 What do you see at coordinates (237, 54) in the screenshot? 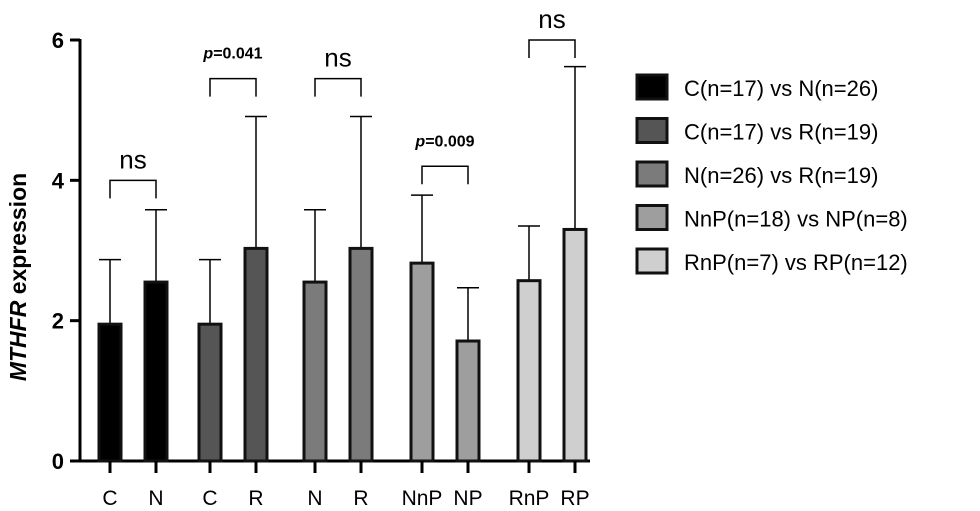
I see `p-value-number: =0.041` at bounding box center [237, 54].